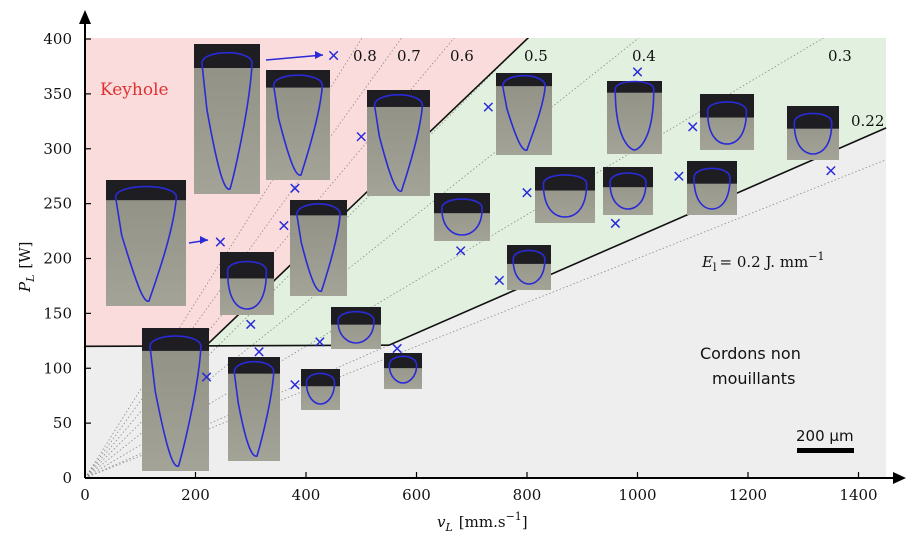 This screenshot has width=909, height=541. Describe the element at coordinates (416, 495) in the screenshot. I see `x-tick-label-3: 600` at that location.